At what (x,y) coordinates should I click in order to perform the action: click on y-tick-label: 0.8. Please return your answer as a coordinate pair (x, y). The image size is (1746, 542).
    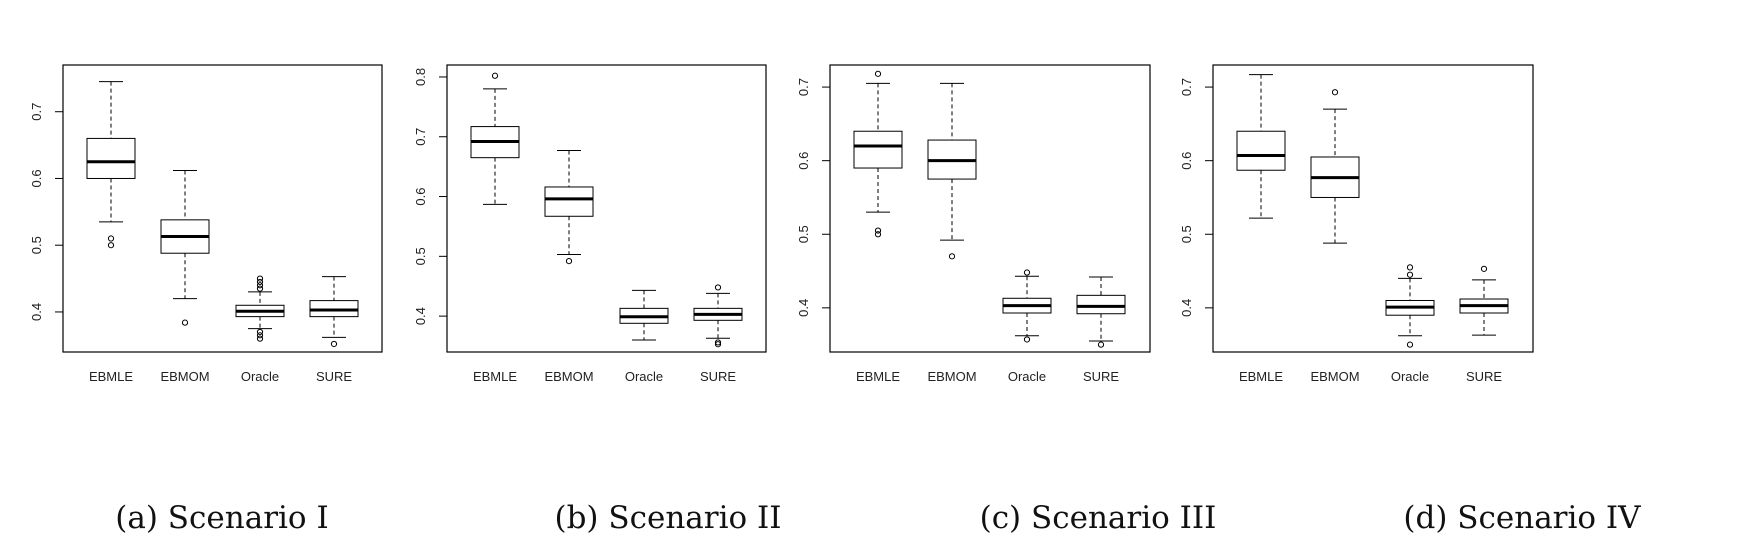
    Looking at the image, I should click on (420, 77).